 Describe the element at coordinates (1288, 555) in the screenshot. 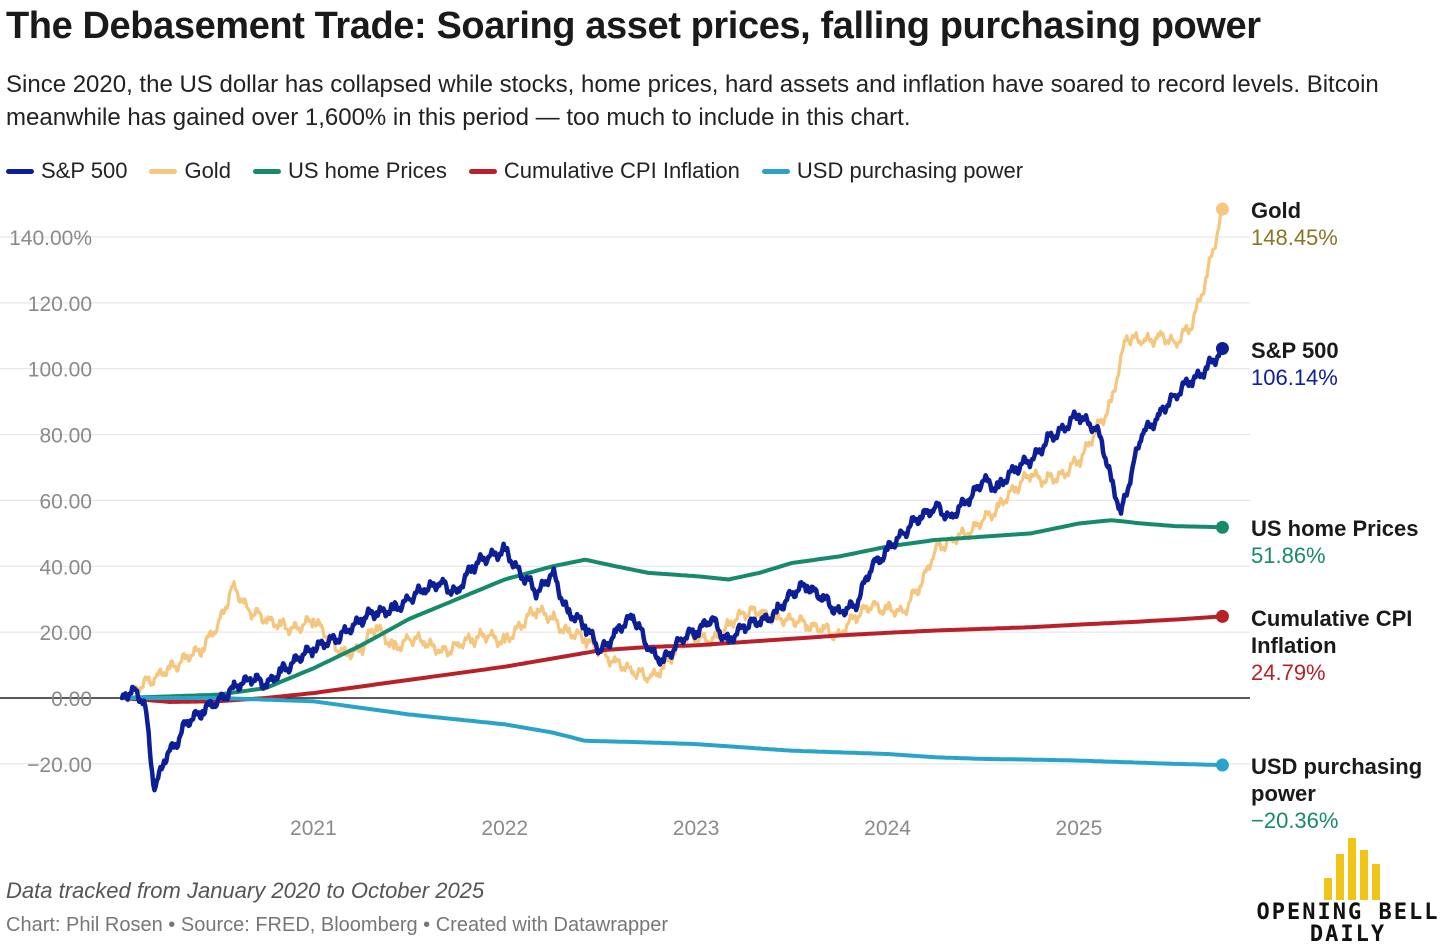

I see `end-value-label-home: 51.86%` at that location.